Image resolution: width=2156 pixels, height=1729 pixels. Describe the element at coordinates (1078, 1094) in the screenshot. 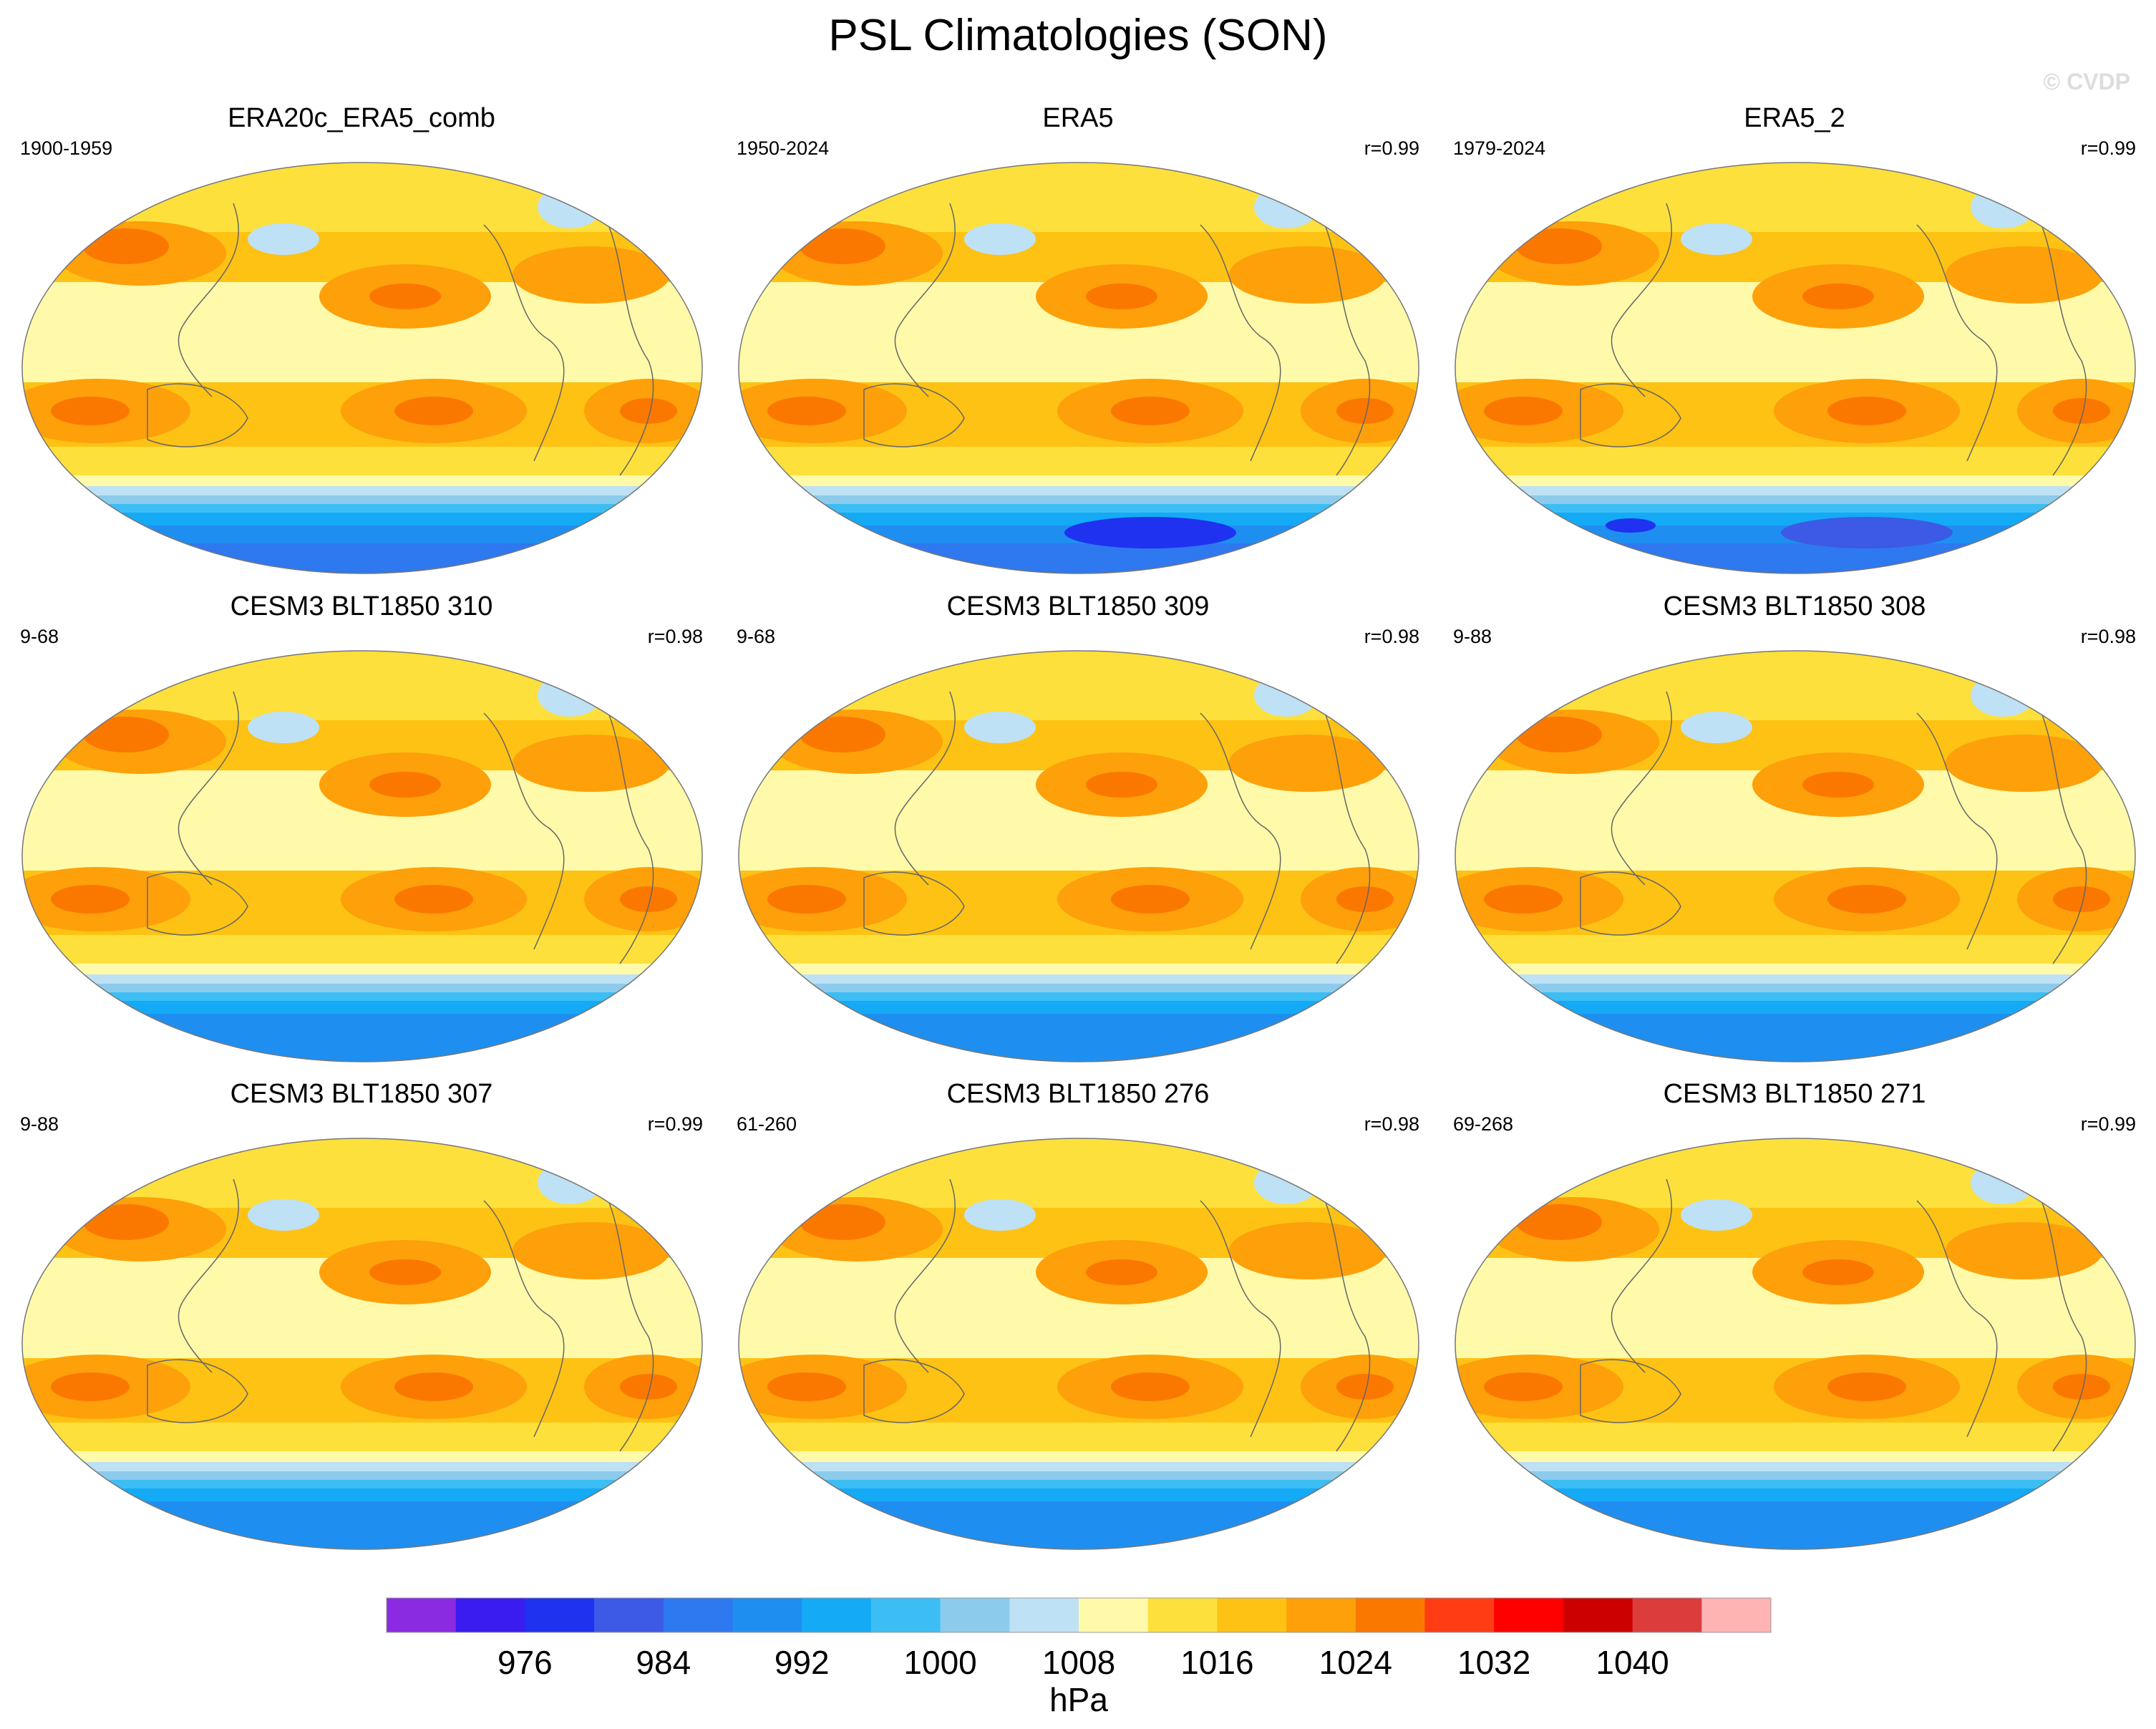

I see `panel-title: CESM3 BLT1850 276` at that location.